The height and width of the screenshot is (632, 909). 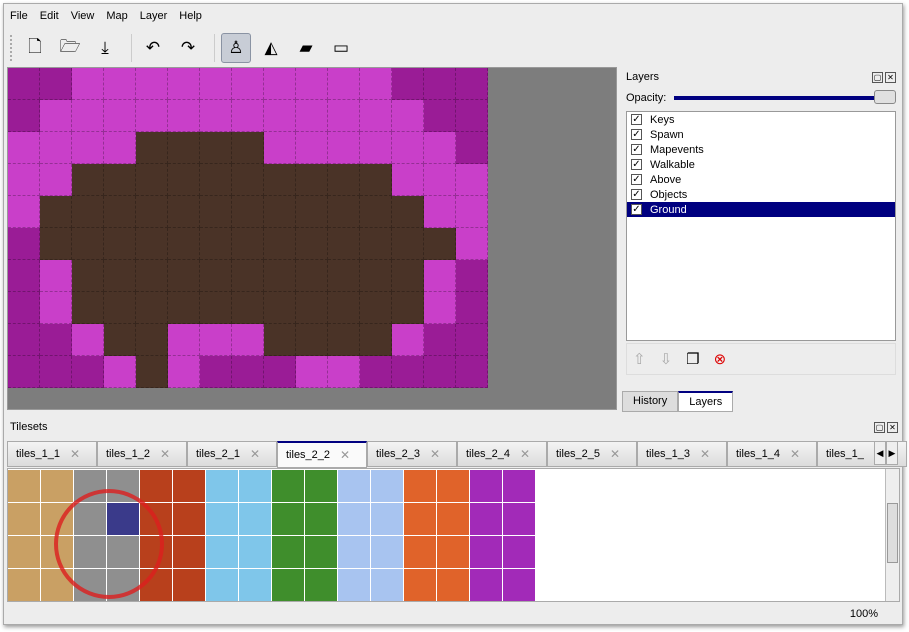 What do you see at coordinates (720, 359) in the screenshot?
I see `remove-layer-icon: ⊗` at bounding box center [720, 359].